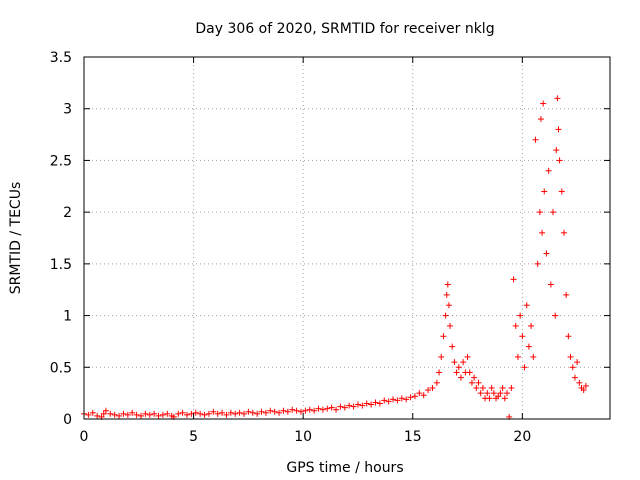  Describe the element at coordinates (61, 265) in the screenshot. I see `y-tick-label: 1.5` at that location.